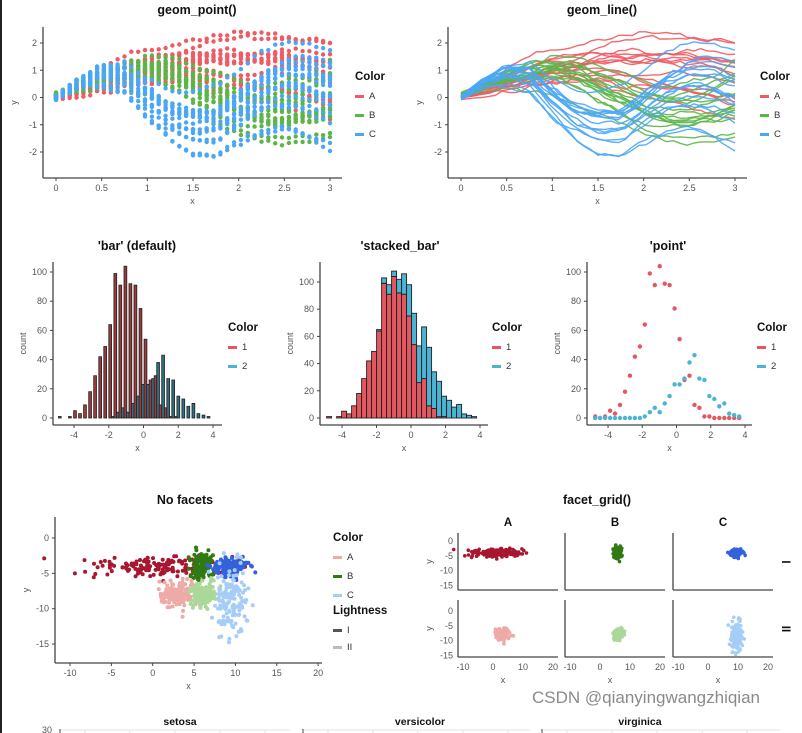 Image resolution: width=802 pixels, height=733 pixels. What do you see at coordinates (576, 301) in the screenshot?
I see `y-tick-label: 80` at bounding box center [576, 301].